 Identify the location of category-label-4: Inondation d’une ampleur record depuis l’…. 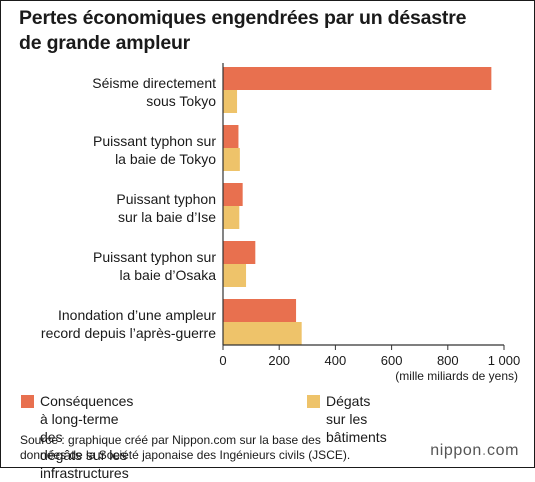
(111, 324).